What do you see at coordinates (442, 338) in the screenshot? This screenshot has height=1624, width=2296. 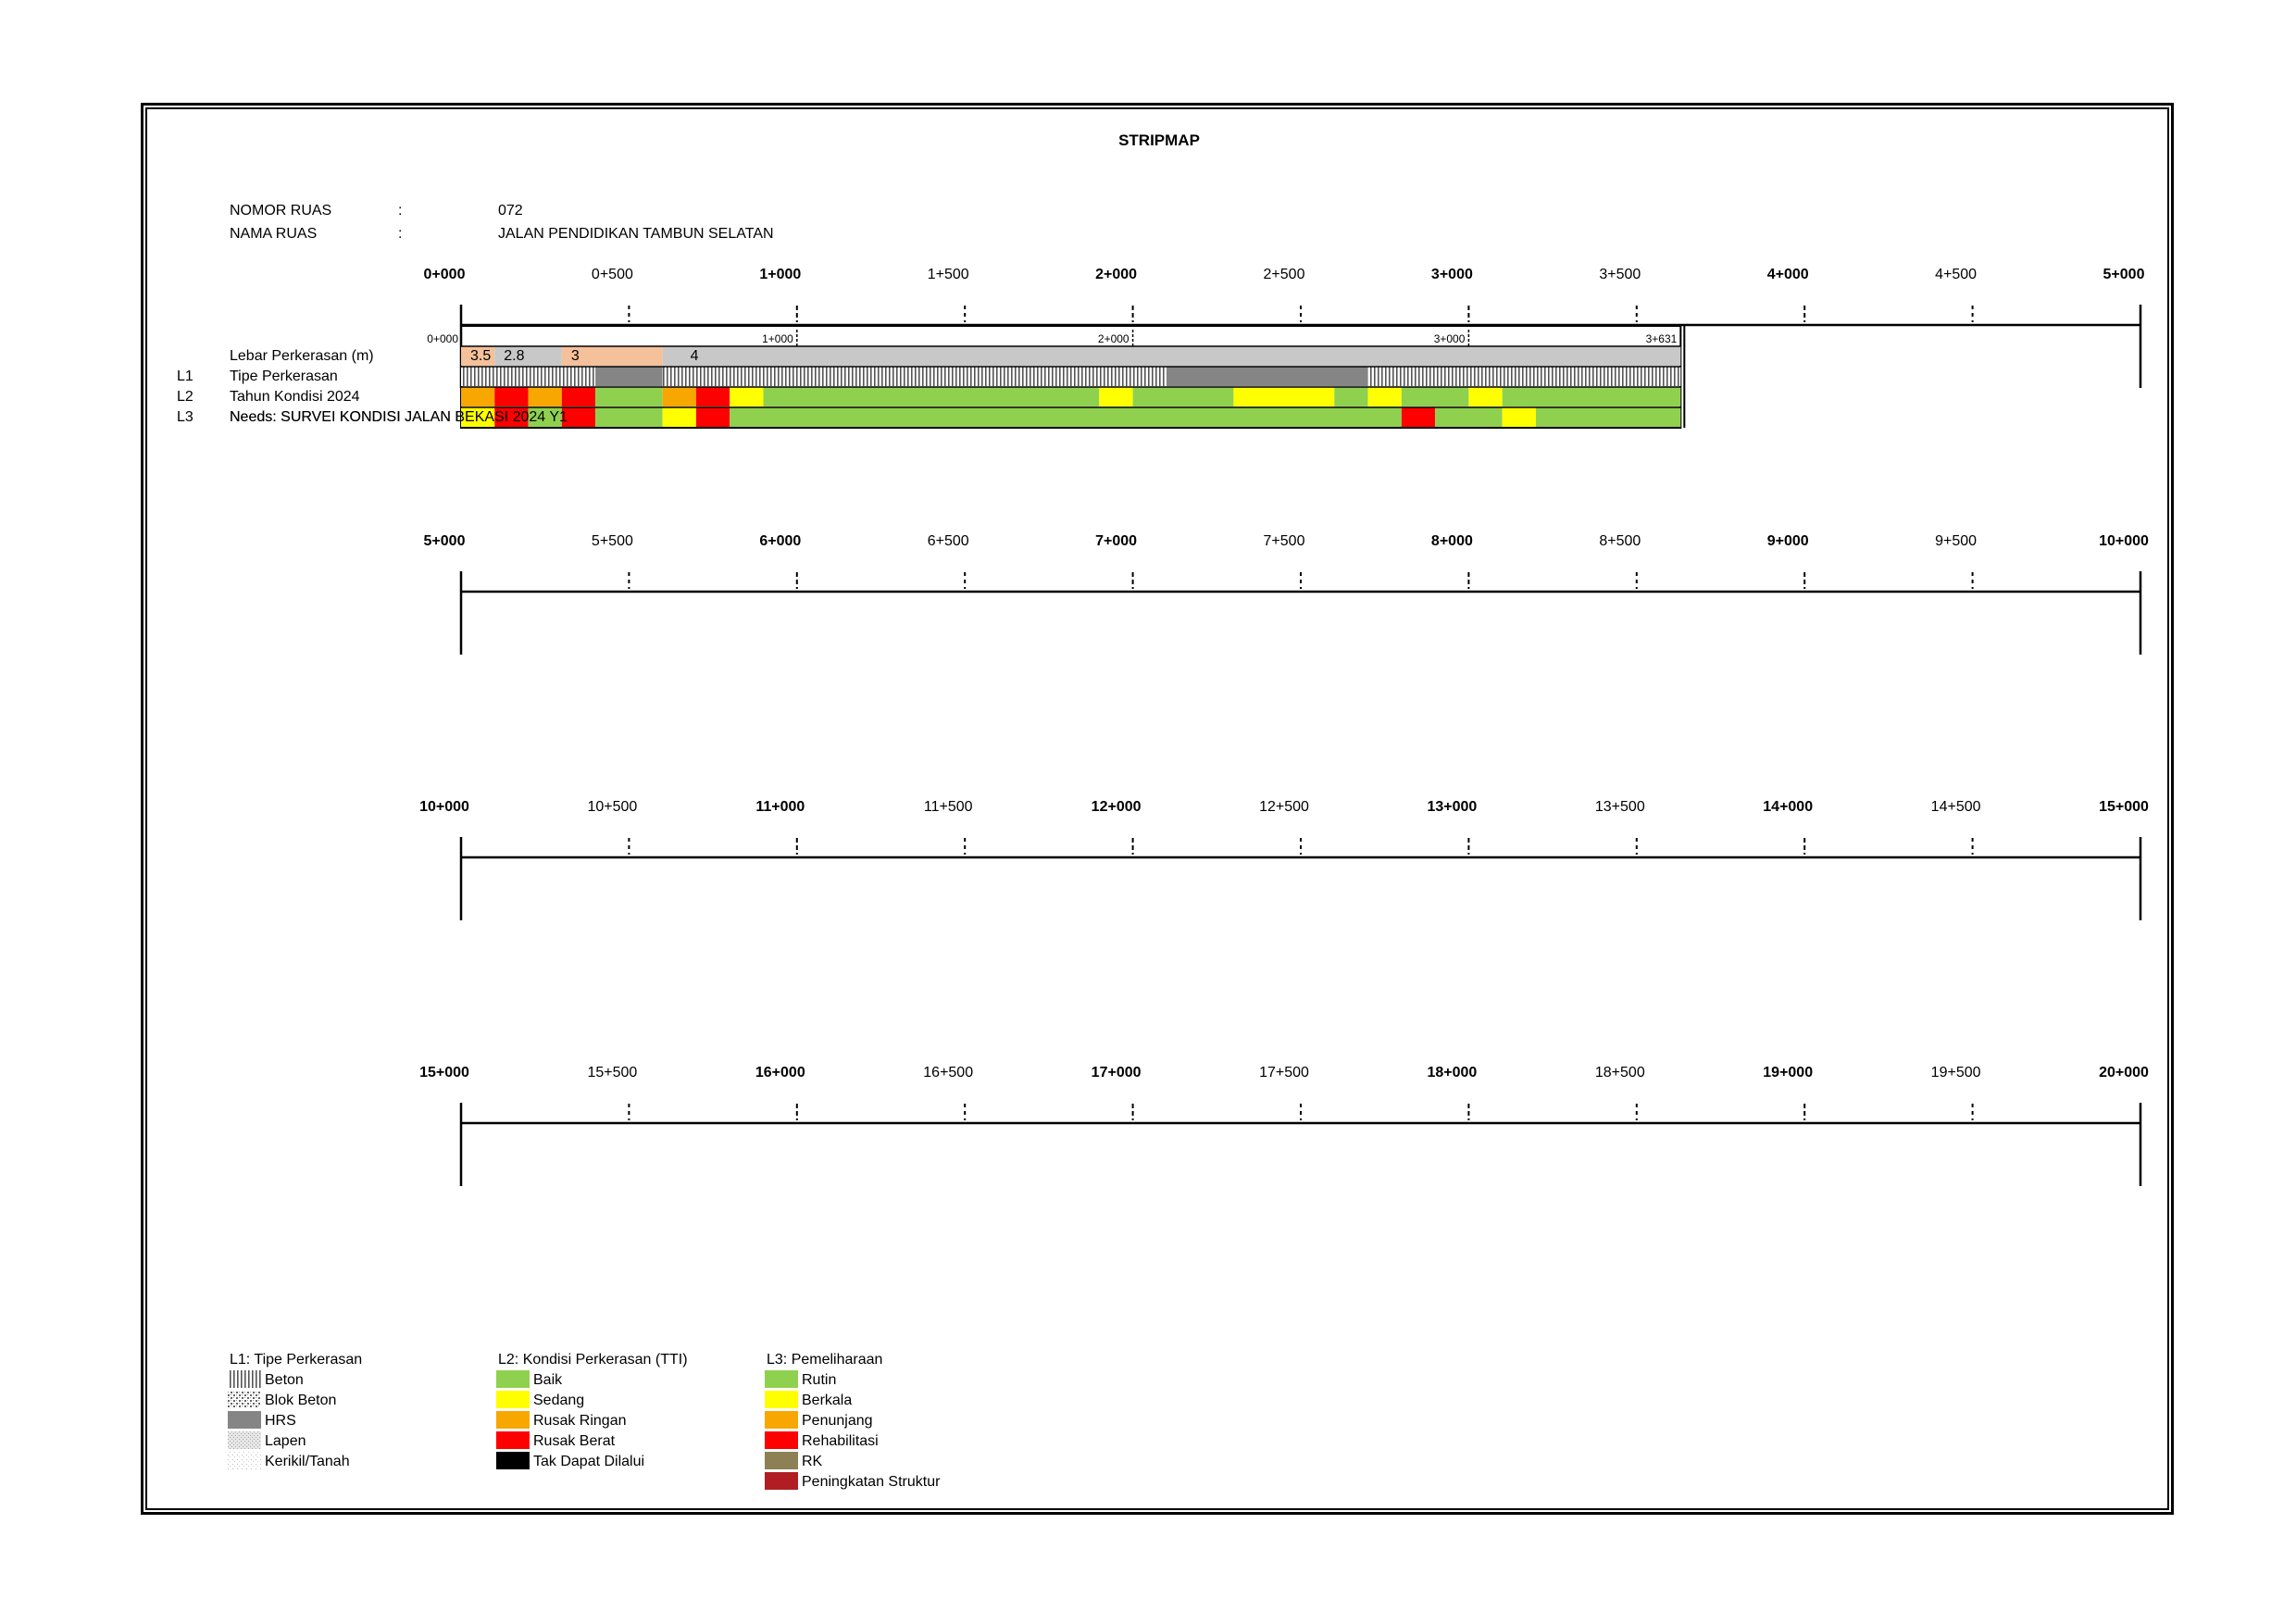 I see `inner-km-label: 0+000` at bounding box center [442, 338].